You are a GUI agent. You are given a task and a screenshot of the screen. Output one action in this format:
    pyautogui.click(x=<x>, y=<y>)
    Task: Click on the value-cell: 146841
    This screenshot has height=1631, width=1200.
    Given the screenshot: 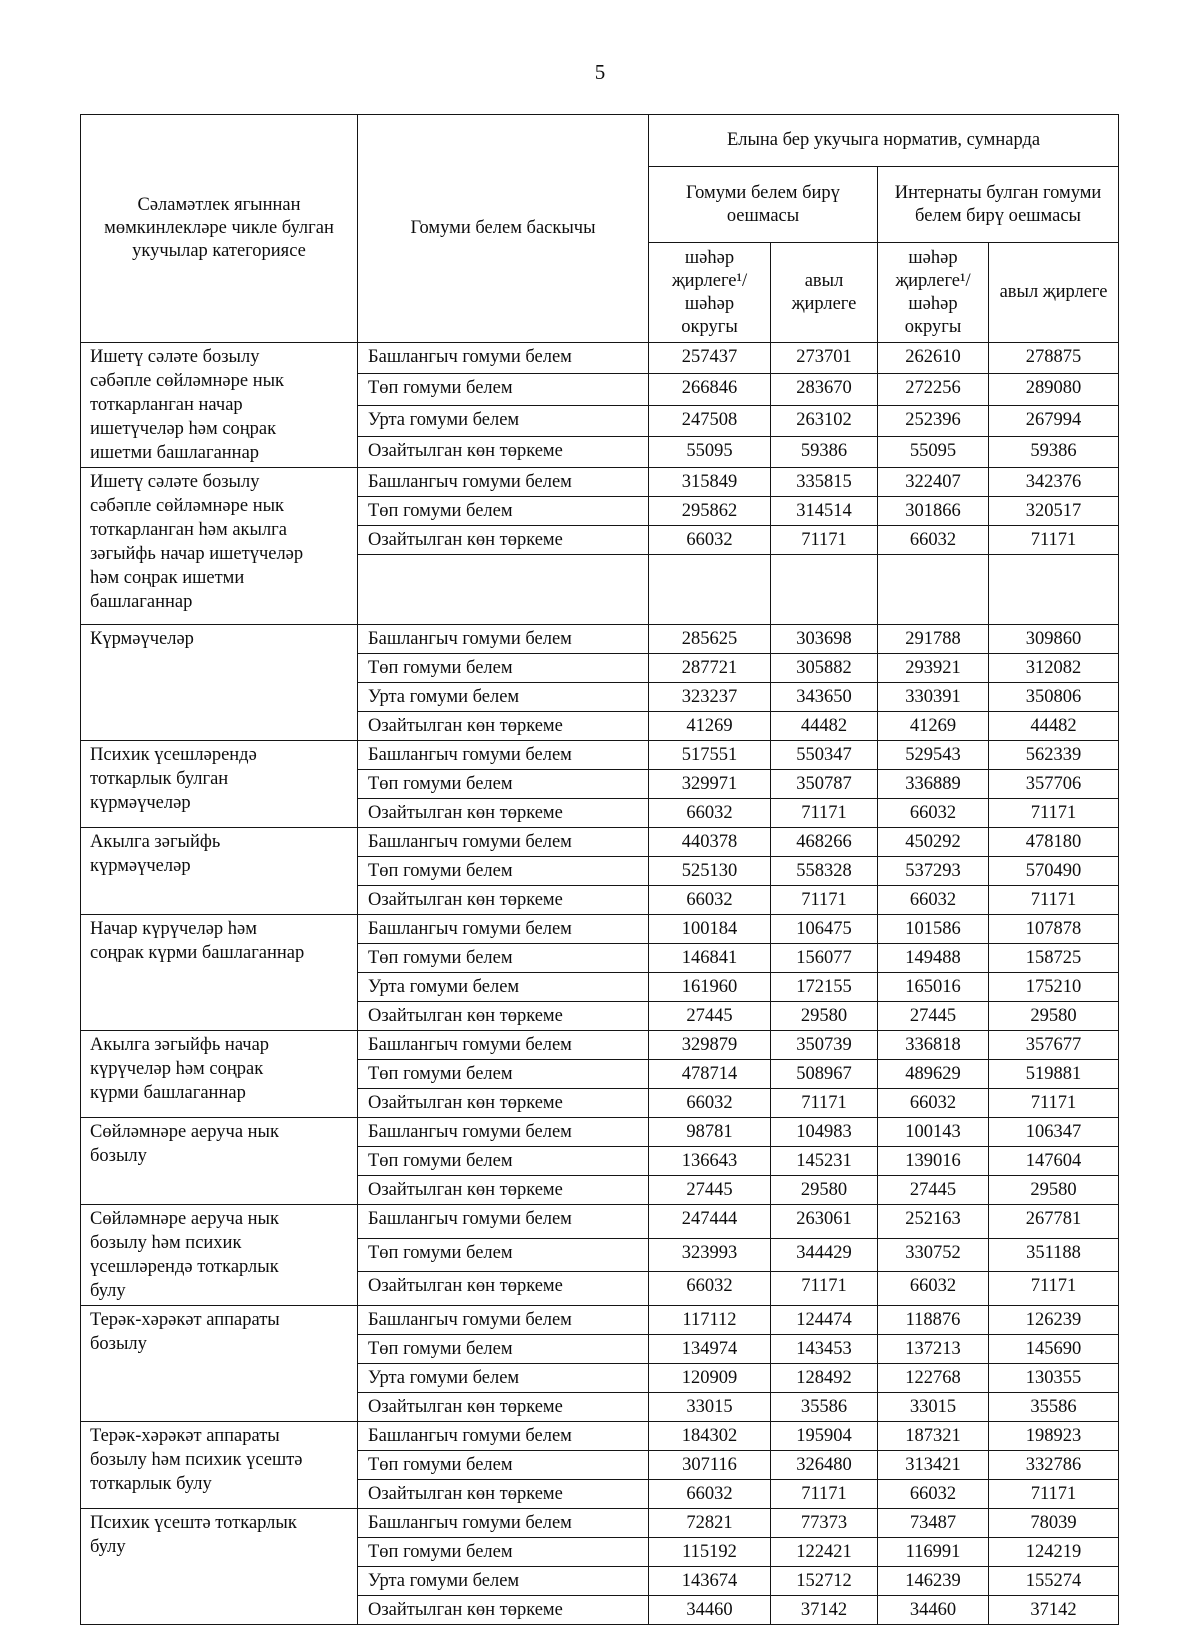 What is the action you would take?
    pyautogui.click(x=709, y=958)
    